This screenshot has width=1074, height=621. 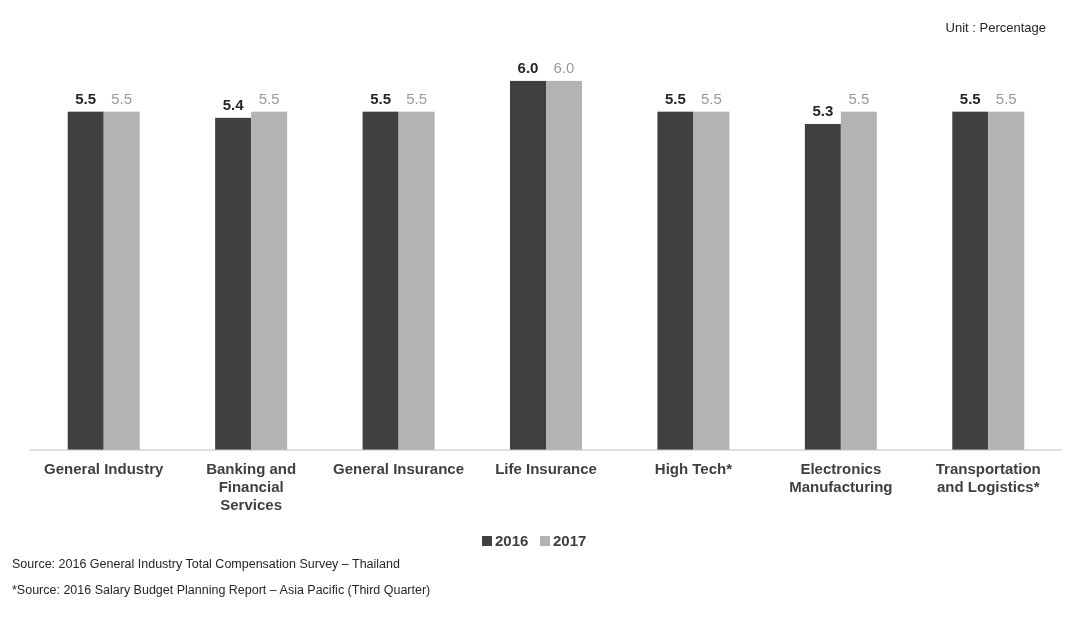 I want to click on text: Unit : Percentage, so click(x=995, y=27).